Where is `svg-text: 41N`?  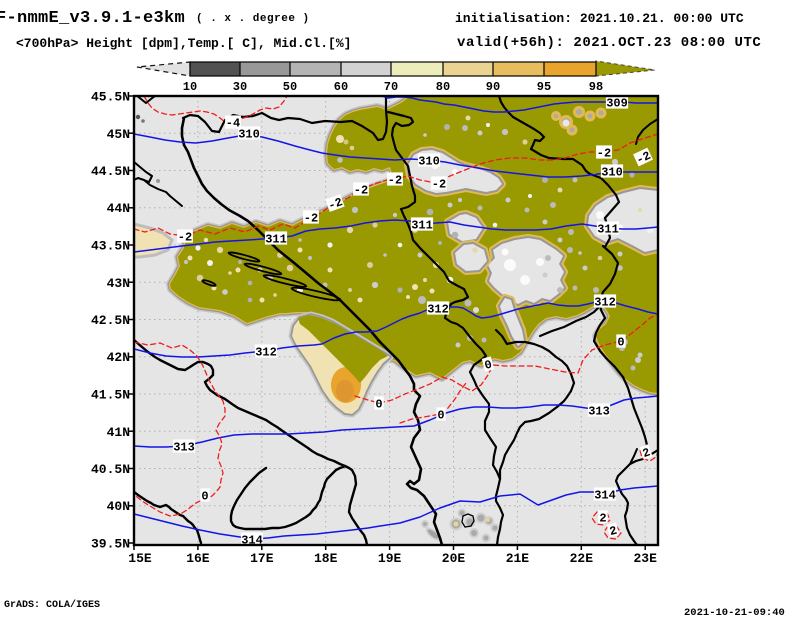 svg-text: 41N is located at coordinates (118, 432).